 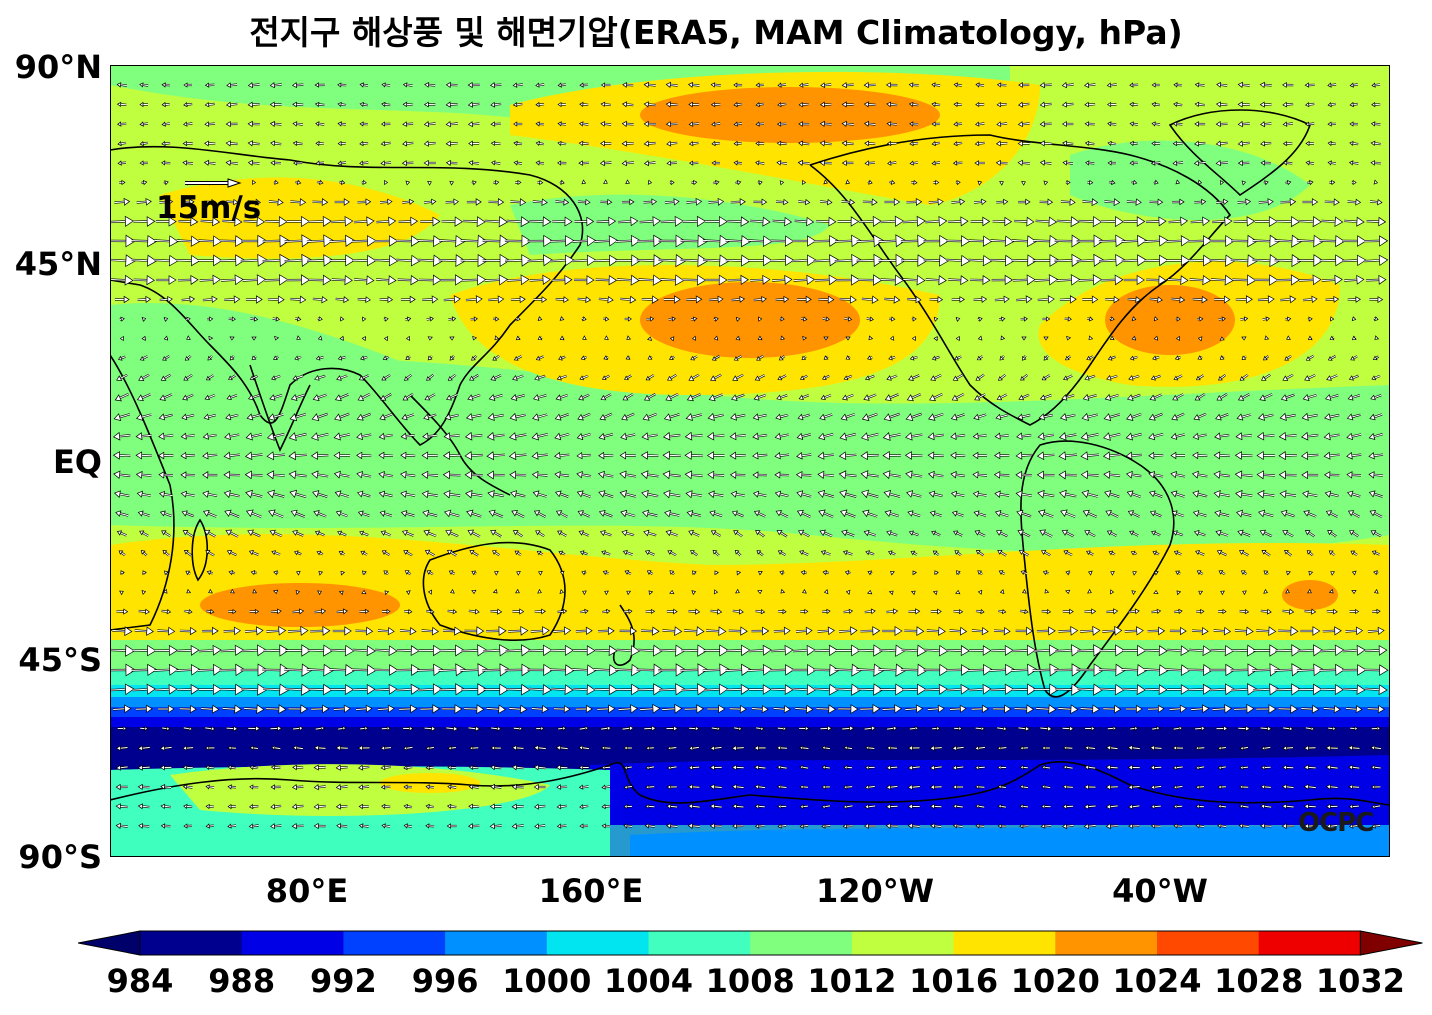 What do you see at coordinates (750, 722) in the screenshot?
I see `slp-contour-988-south` at bounding box center [750, 722].